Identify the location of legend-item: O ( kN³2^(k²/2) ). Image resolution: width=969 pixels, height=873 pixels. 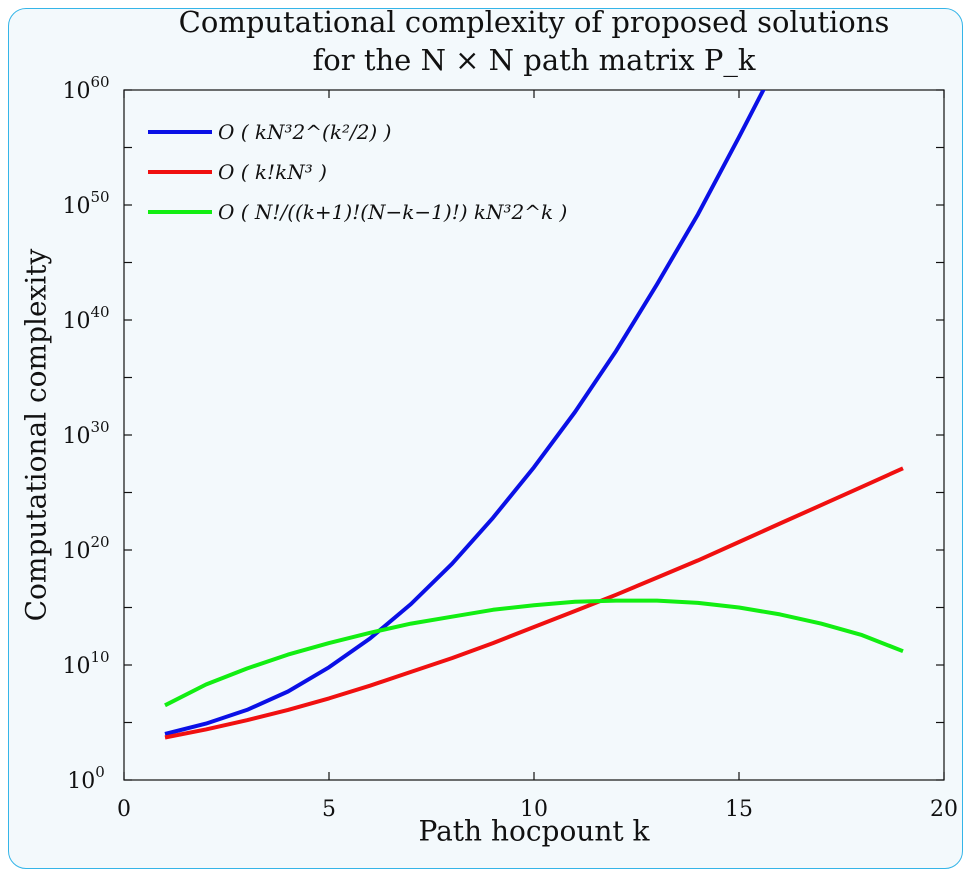
(357, 132).